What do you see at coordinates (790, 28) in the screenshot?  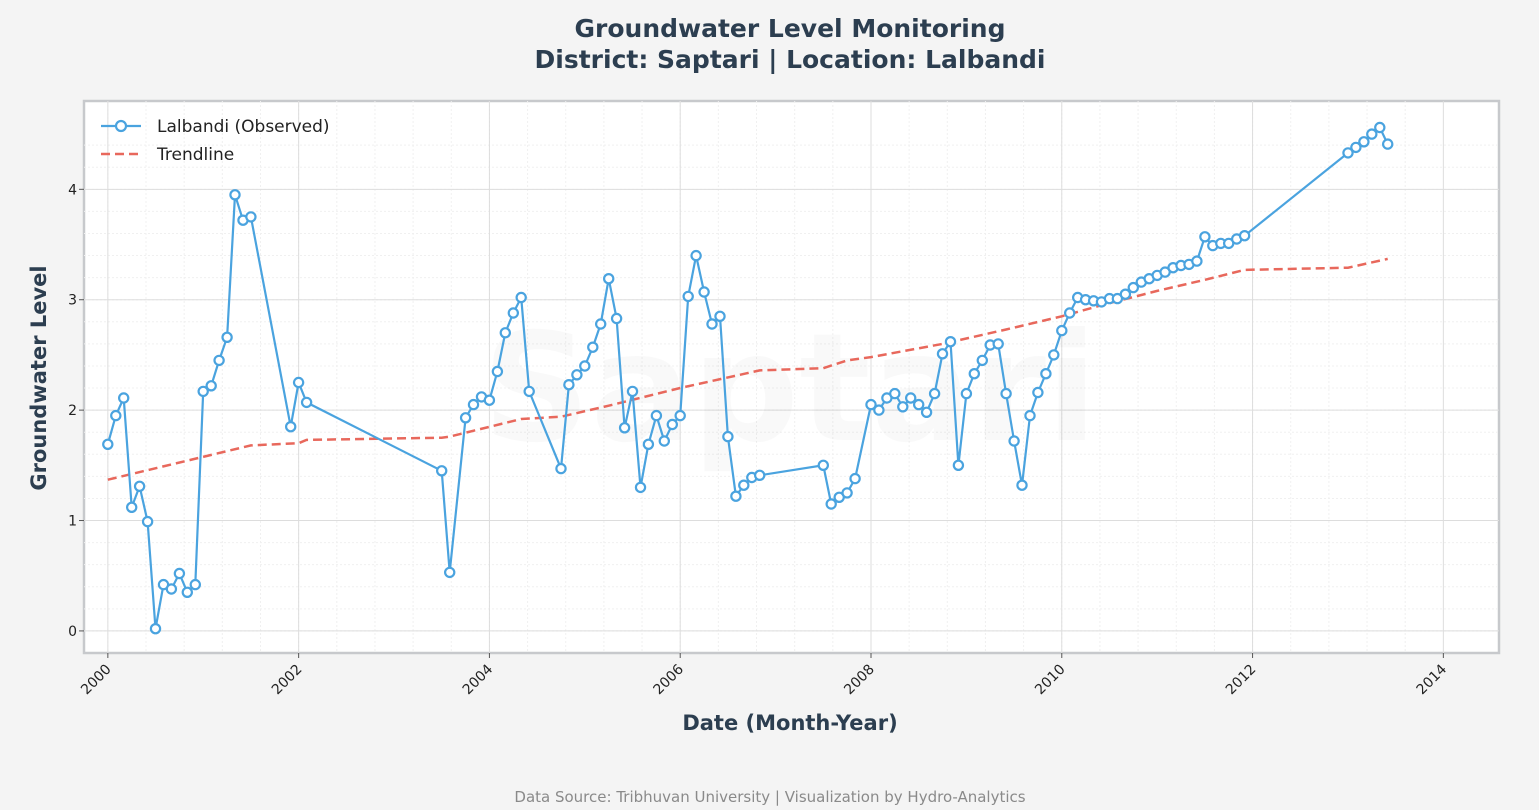 I see `chart-title-line1: Groundwater Level Monitoring` at bounding box center [790, 28].